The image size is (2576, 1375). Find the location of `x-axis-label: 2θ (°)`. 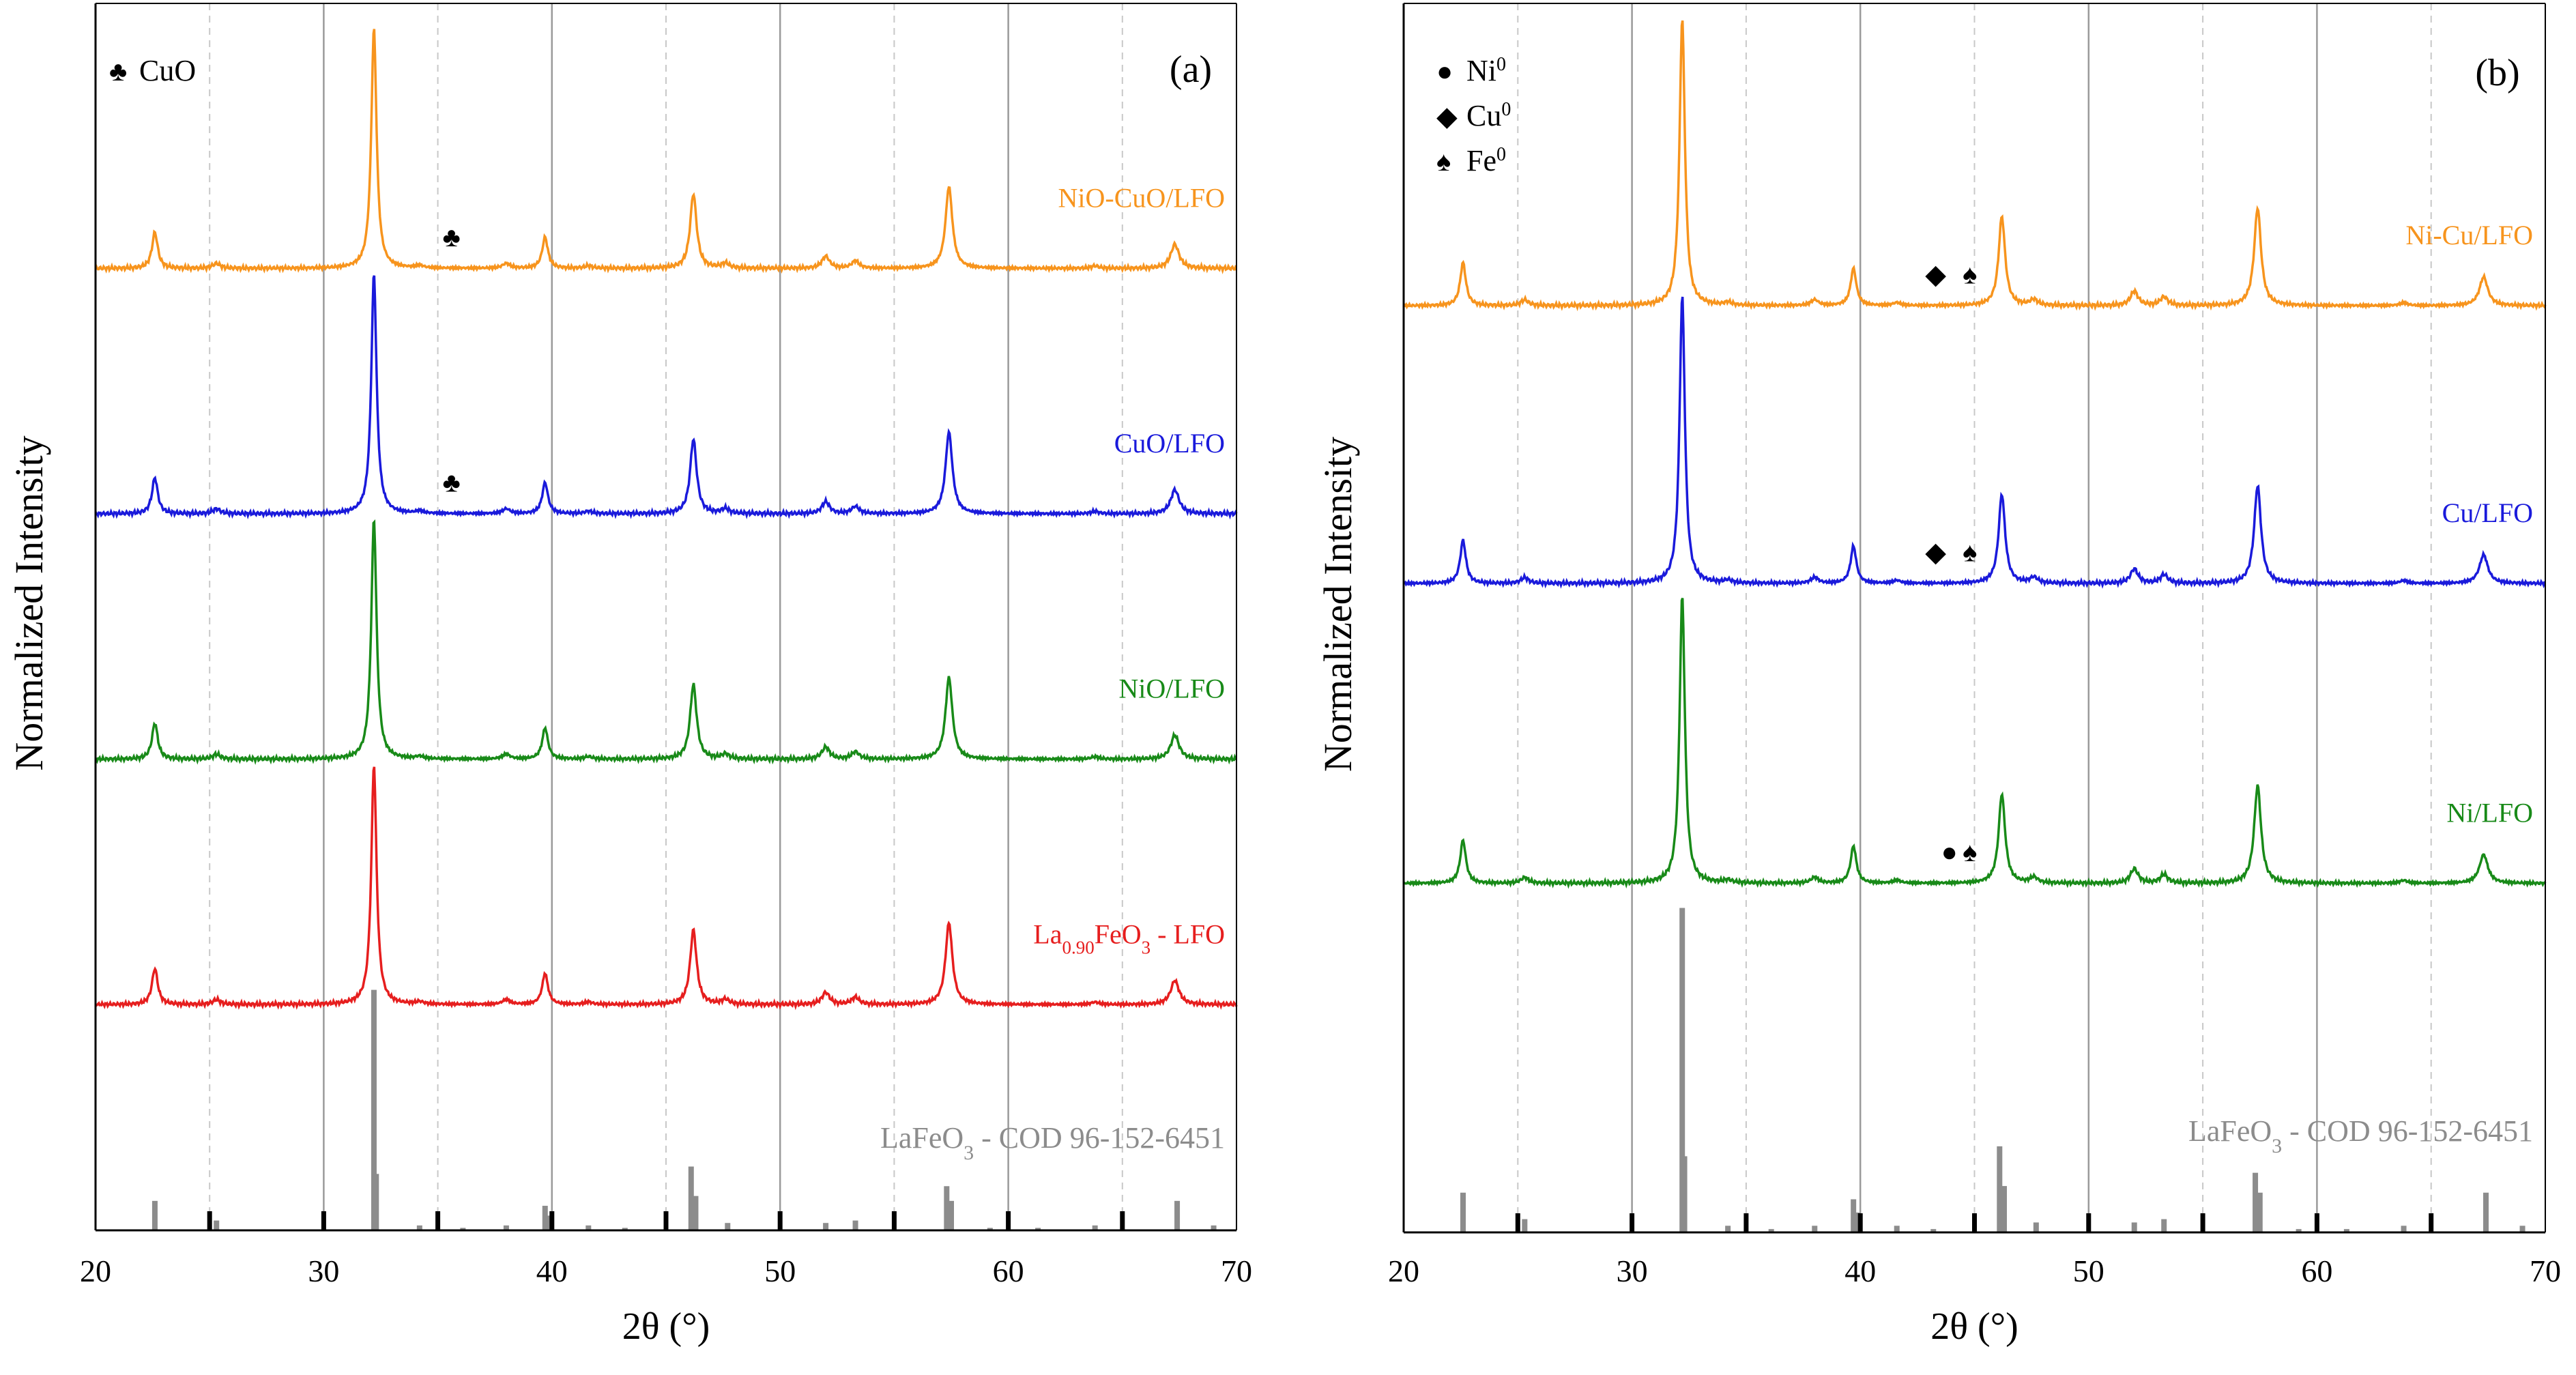

x-axis-label: 2θ (°) is located at coordinates (1974, 1326).